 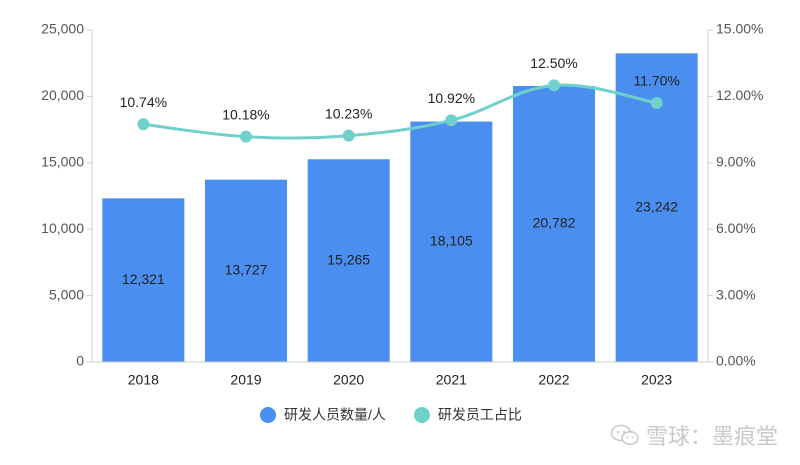 What do you see at coordinates (624, 434) in the screenshot?
I see `wechat-icon` at bounding box center [624, 434].